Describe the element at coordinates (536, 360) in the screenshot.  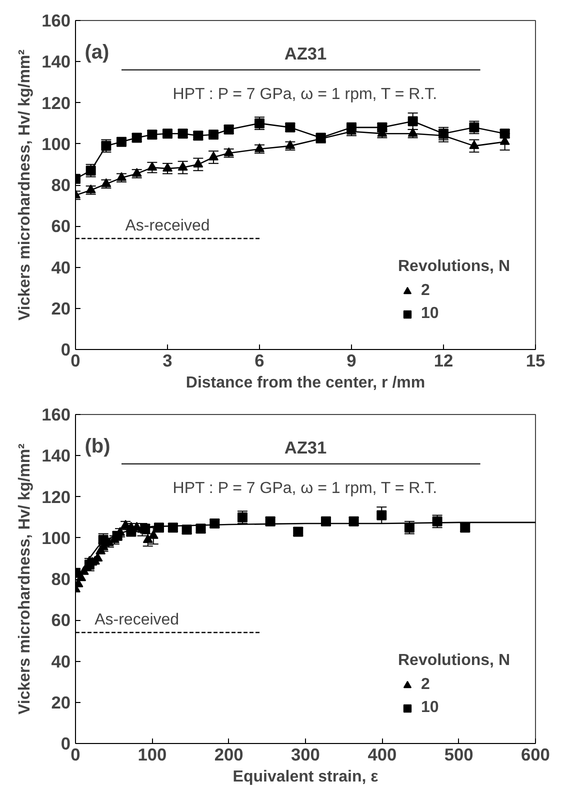
I see `x-tick-label: 15` at that location.